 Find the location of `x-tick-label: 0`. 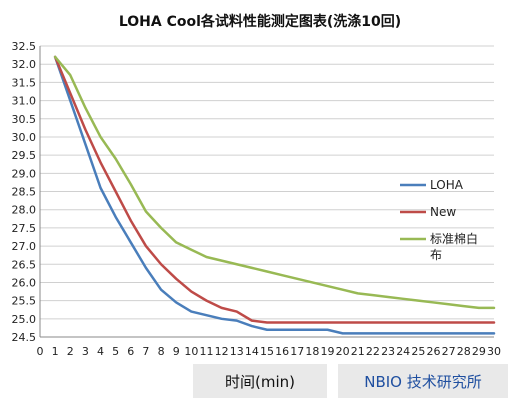

x-tick-label: 0 is located at coordinates (40, 351).